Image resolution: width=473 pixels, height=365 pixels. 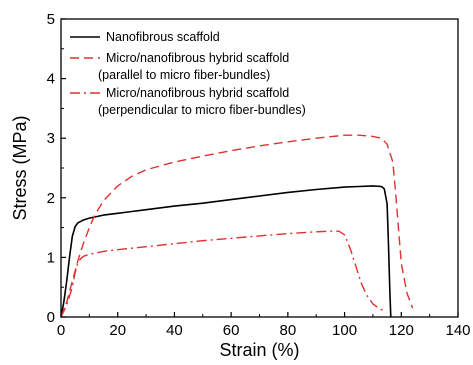 I want to click on legend-label: (parallel to micro fiber-bundles), so click(x=184, y=75).